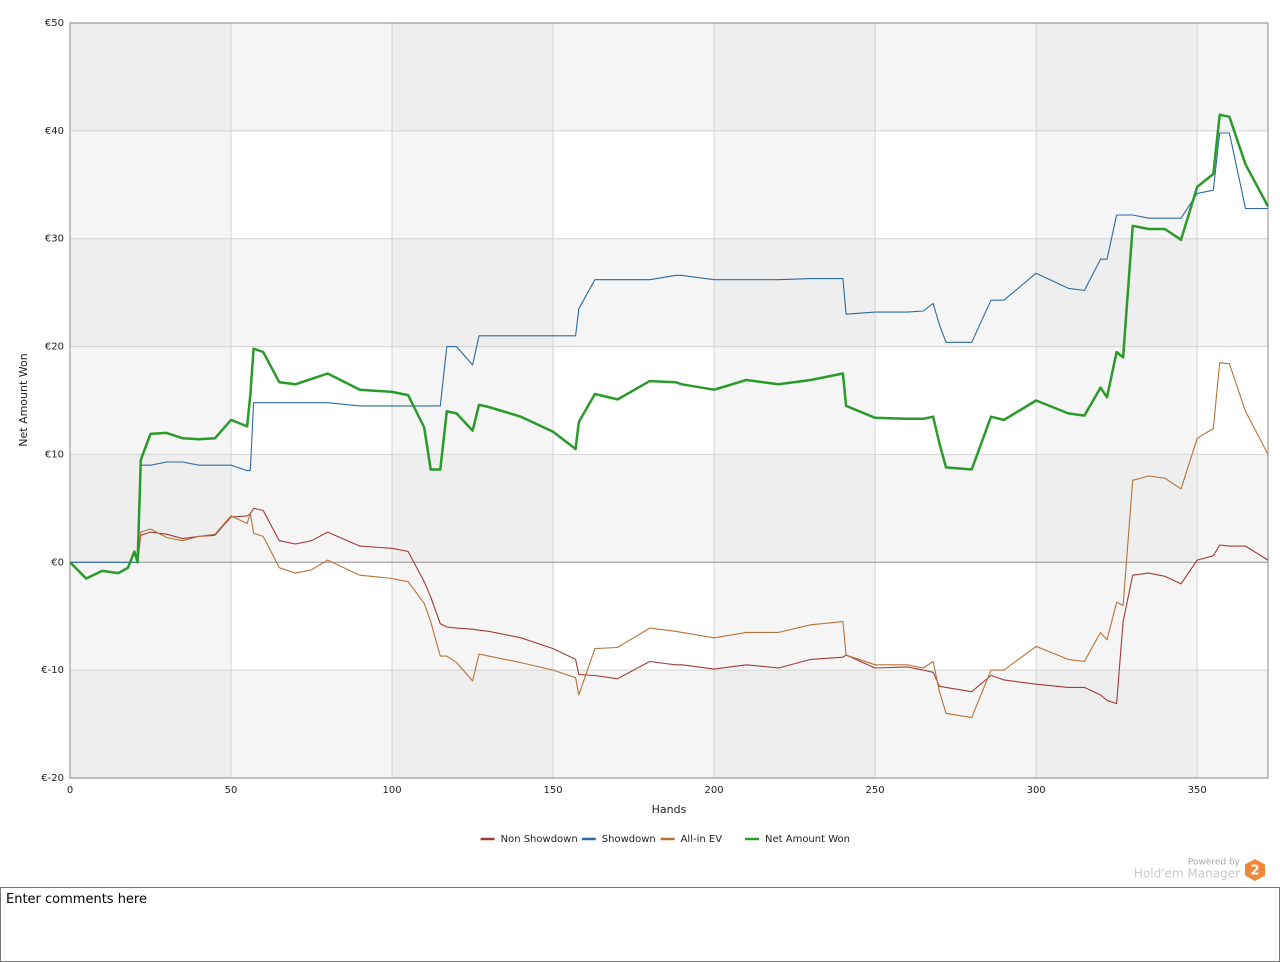 The image size is (1280, 962). Describe the element at coordinates (231, 790) in the screenshot. I see `x-tick-label: 50` at that location.